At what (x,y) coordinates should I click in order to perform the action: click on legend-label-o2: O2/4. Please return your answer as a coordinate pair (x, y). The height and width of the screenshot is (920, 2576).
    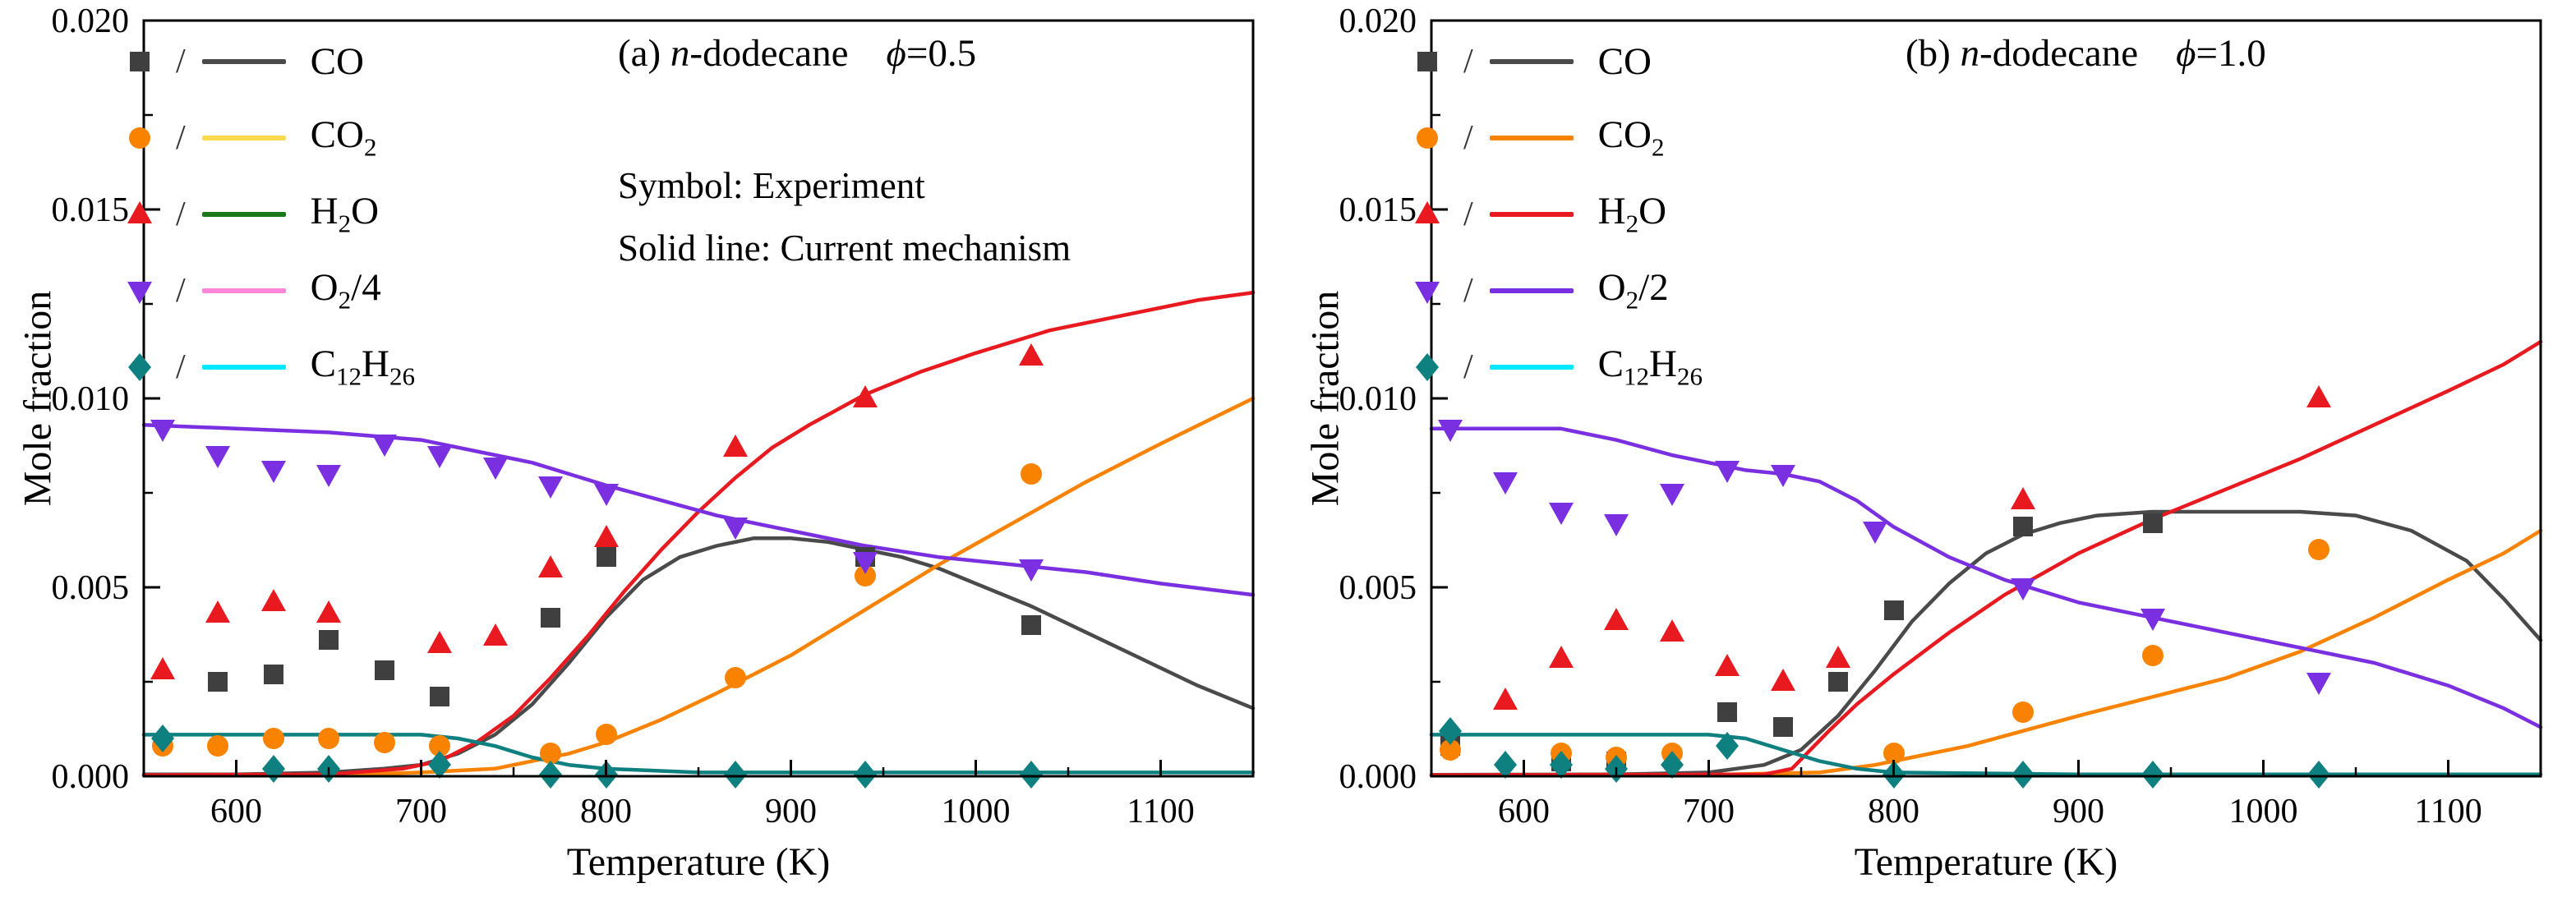
    Looking at the image, I should click on (345, 290).